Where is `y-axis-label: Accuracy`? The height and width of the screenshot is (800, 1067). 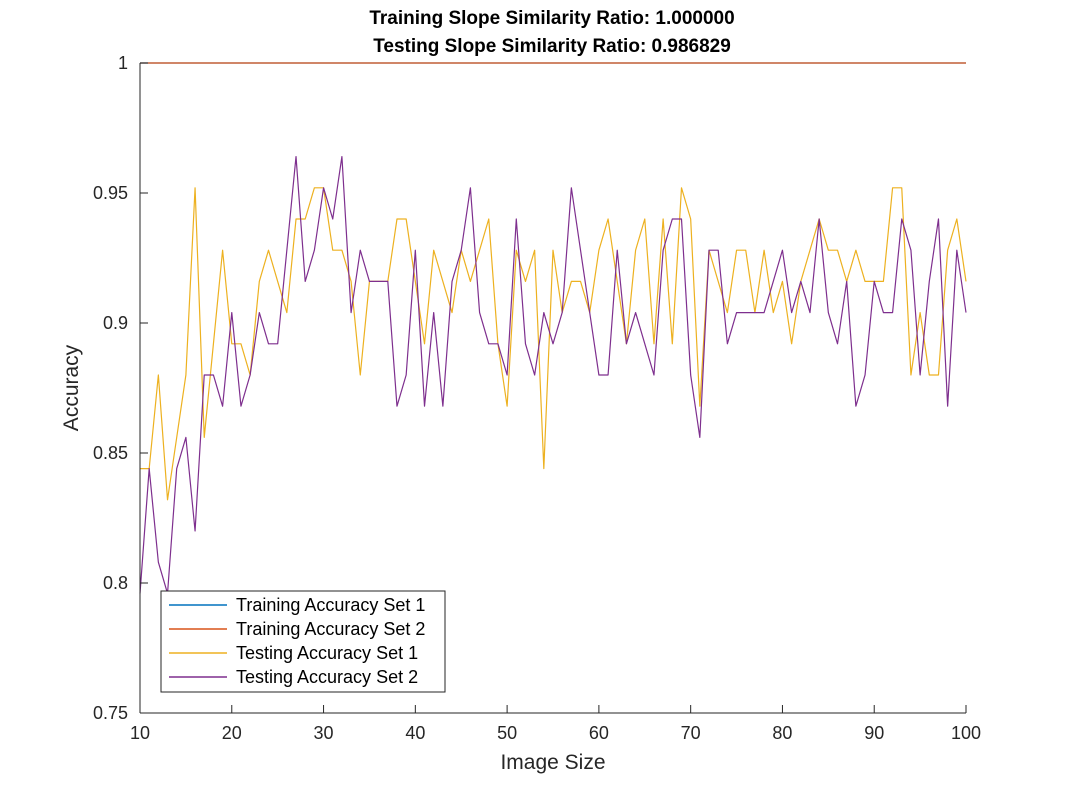
y-axis-label: Accuracy is located at coordinates (71, 387).